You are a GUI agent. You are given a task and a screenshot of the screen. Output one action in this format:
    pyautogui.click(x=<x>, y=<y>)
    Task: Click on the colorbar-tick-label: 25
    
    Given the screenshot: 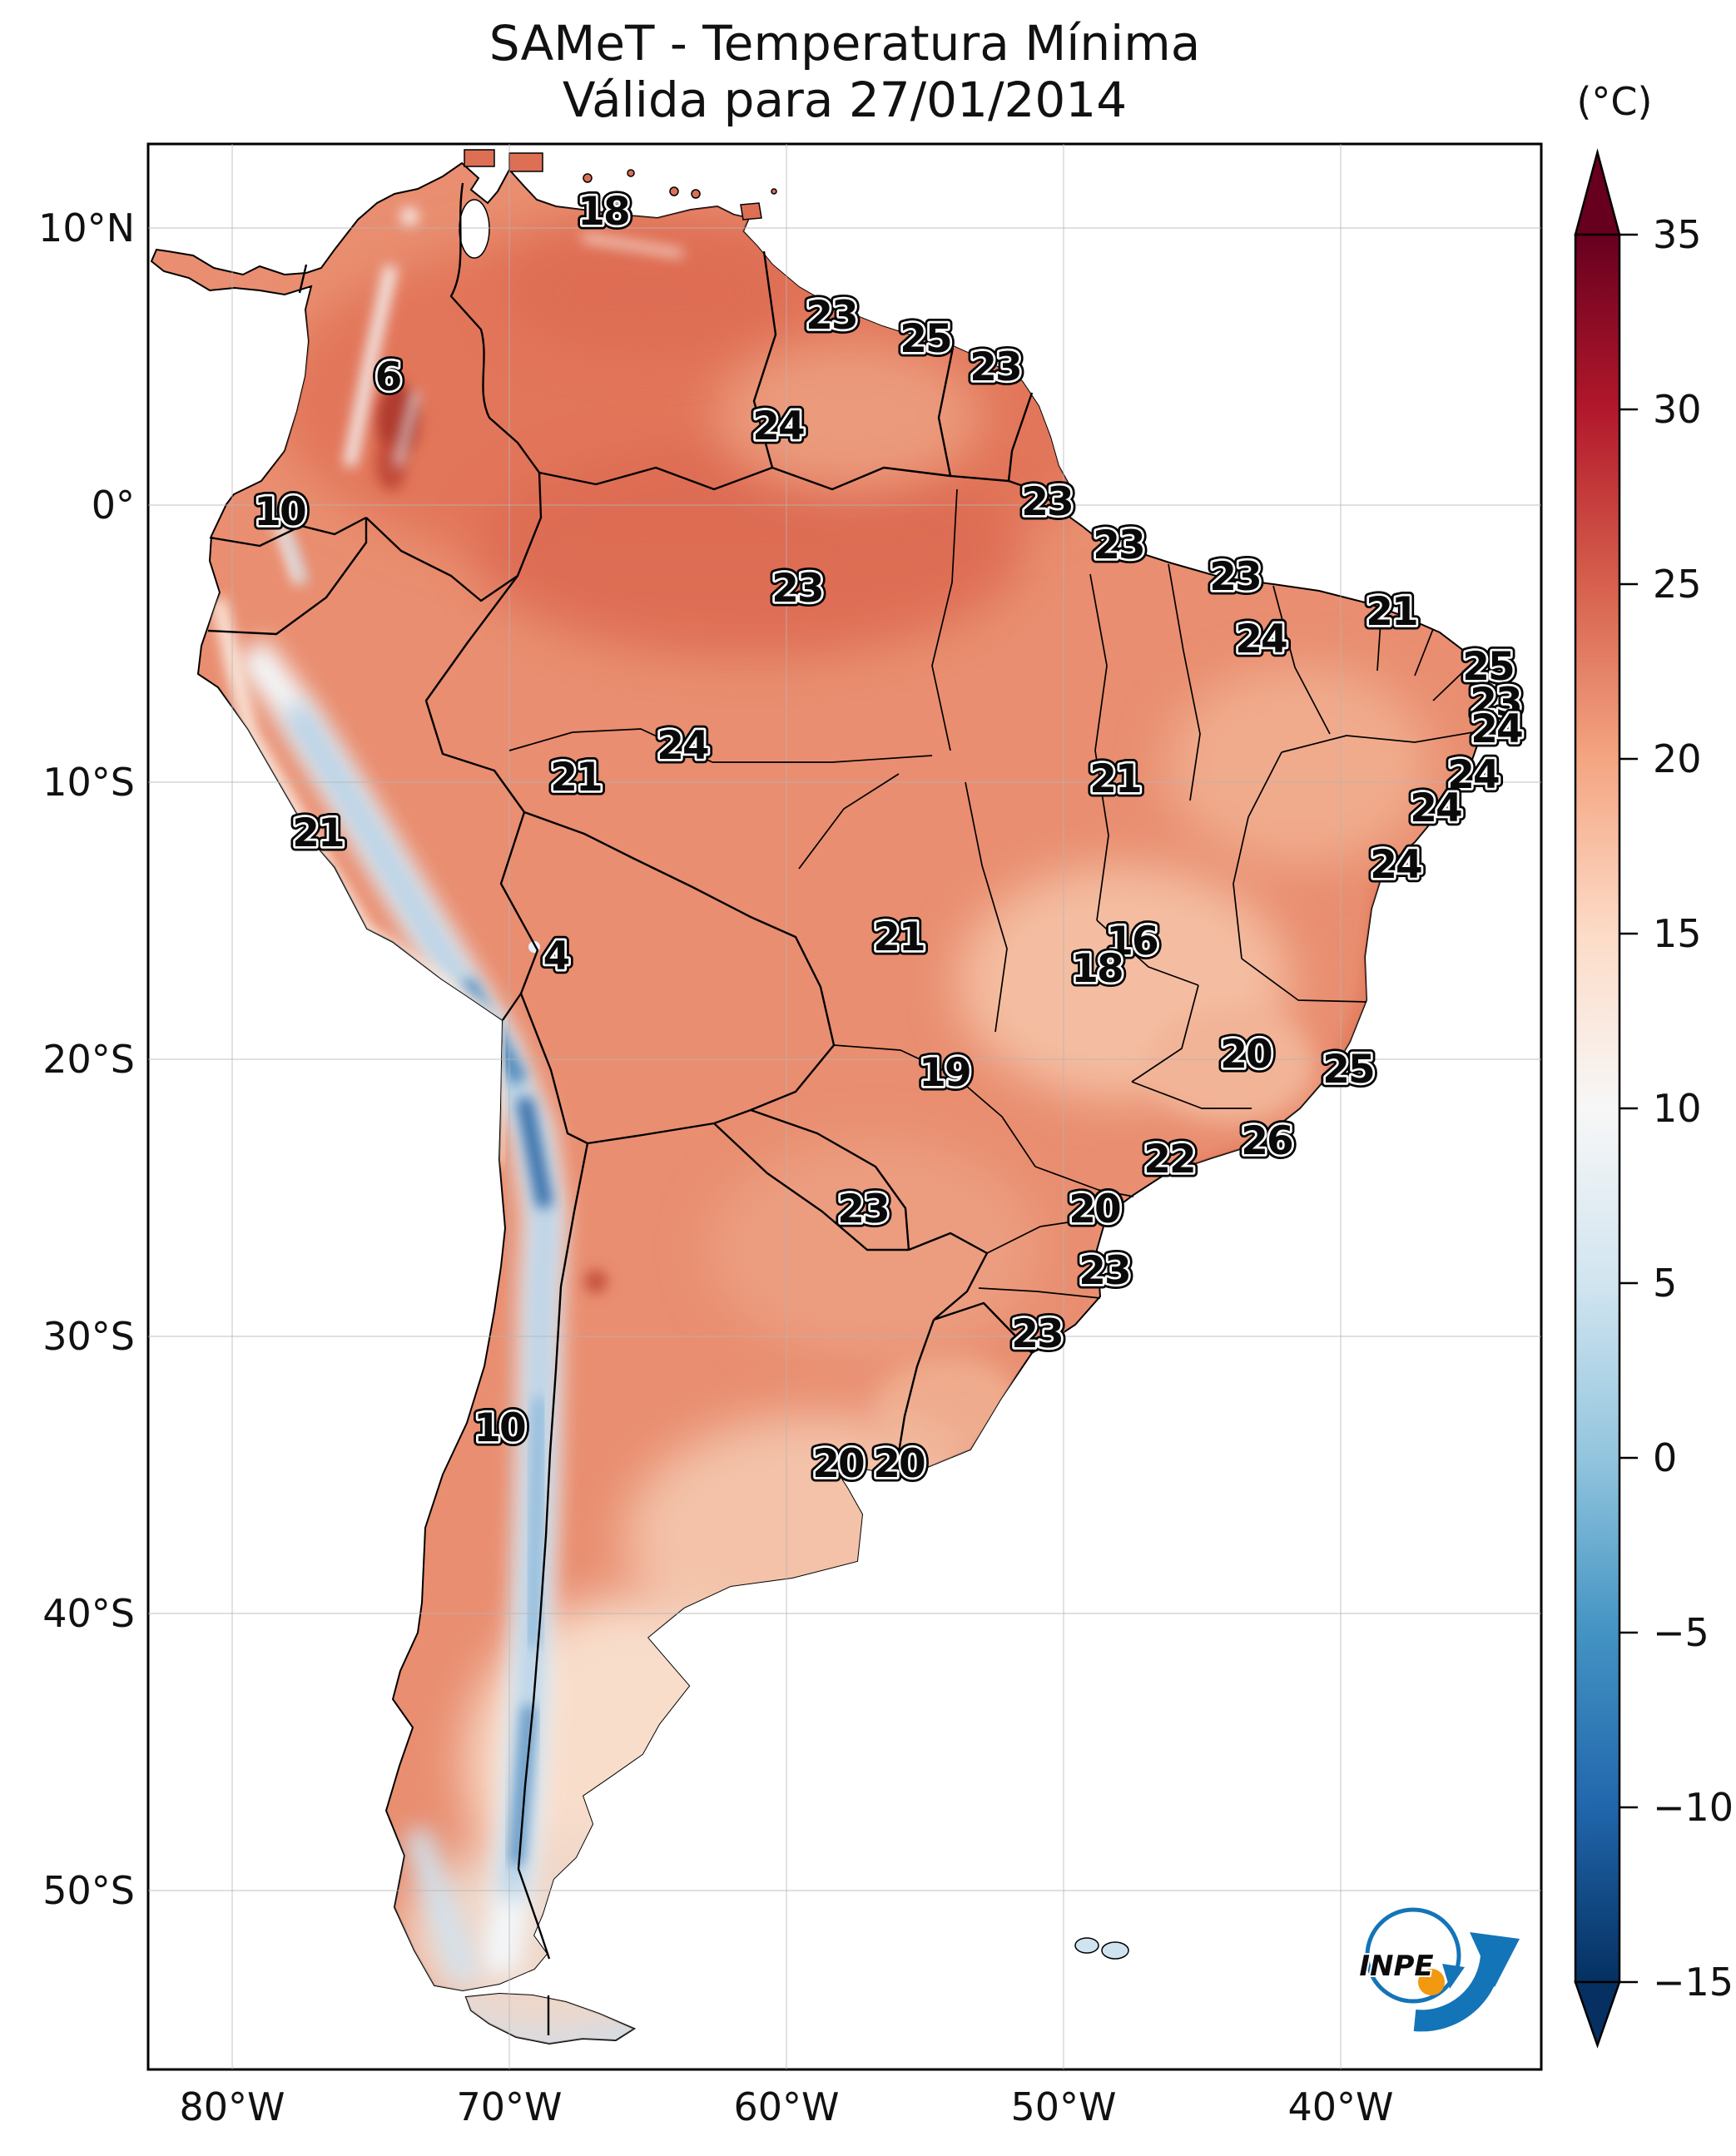 What is the action you would take?
    pyautogui.click(x=1678, y=584)
    